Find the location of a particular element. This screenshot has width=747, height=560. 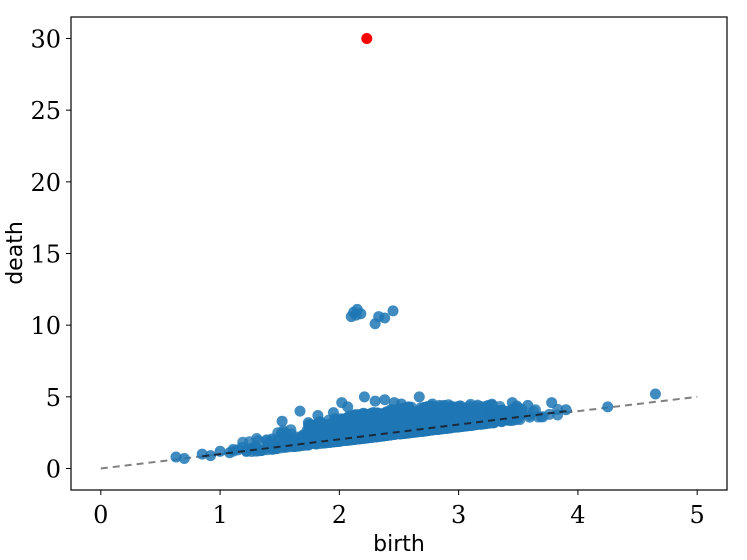

y-tick-label: 15 is located at coordinates (45, 255).